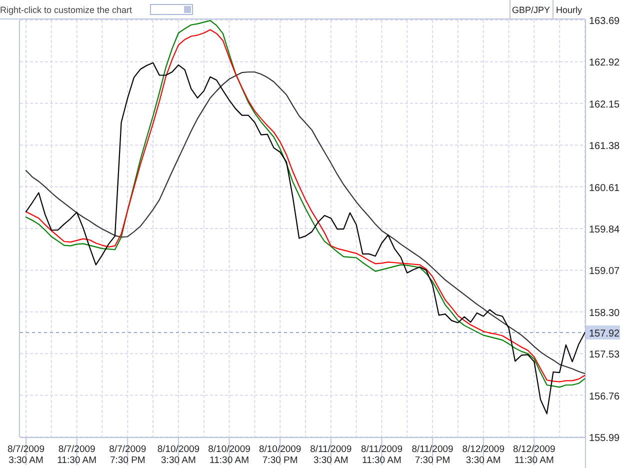 The height and width of the screenshot is (468, 625). Describe the element at coordinates (280, 455) in the screenshot. I see `x-tick-label: 8/10/2009 7:30 PM` at that location.